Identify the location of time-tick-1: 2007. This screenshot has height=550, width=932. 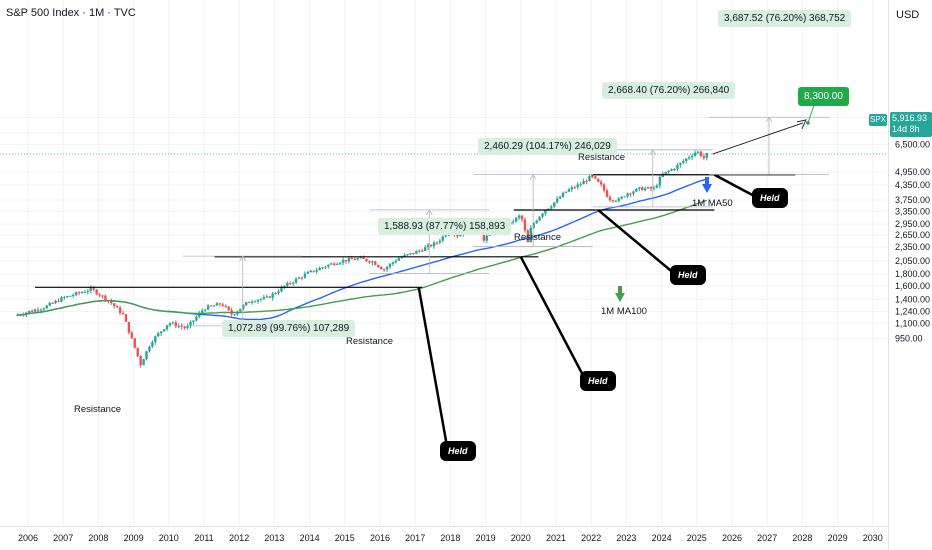
(63, 538).